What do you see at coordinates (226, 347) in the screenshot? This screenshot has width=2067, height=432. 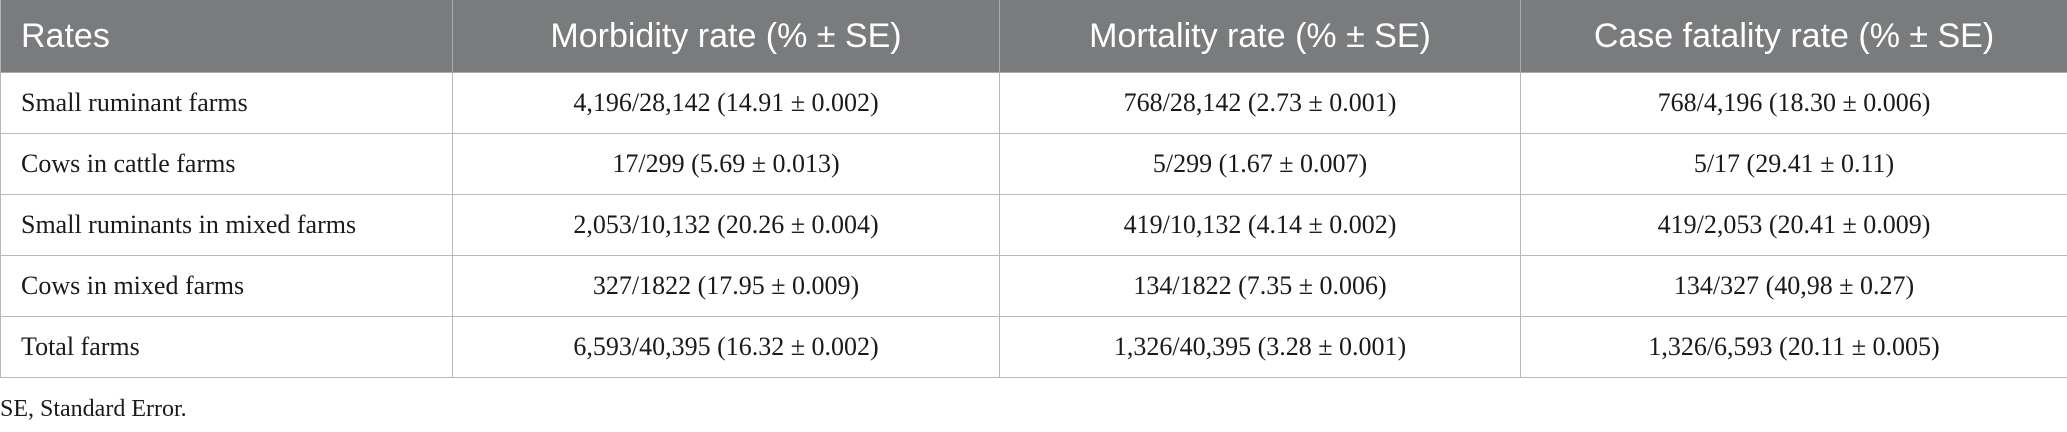 I see `row-label: Total farms` at bounding box center [226, 347].